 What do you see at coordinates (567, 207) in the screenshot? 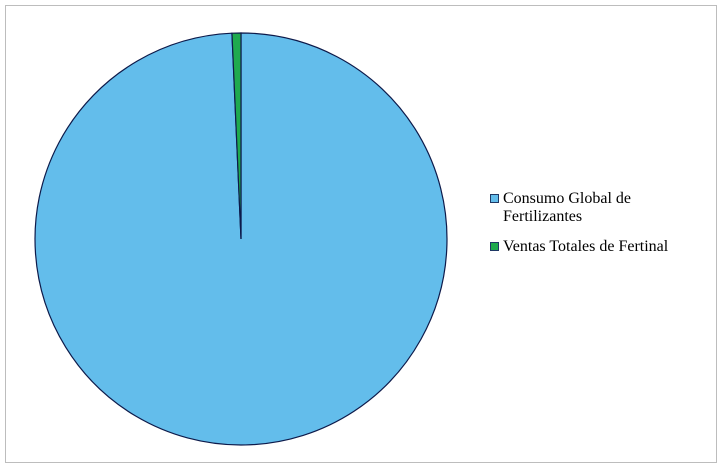
I see `legend-label-consumo: Consumo Global de Fertilizantes` at bounding box center [567, 207].